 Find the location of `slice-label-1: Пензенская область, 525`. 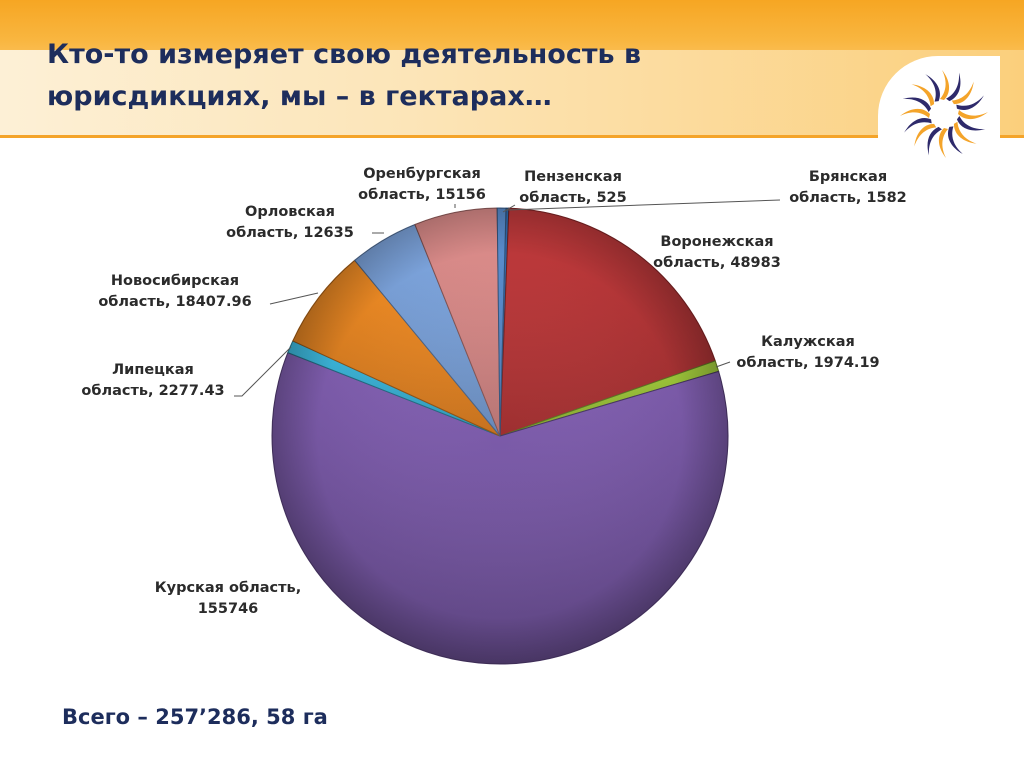

slice-label-1: Пензенская область, 525 is located at coordinates (572, 187).